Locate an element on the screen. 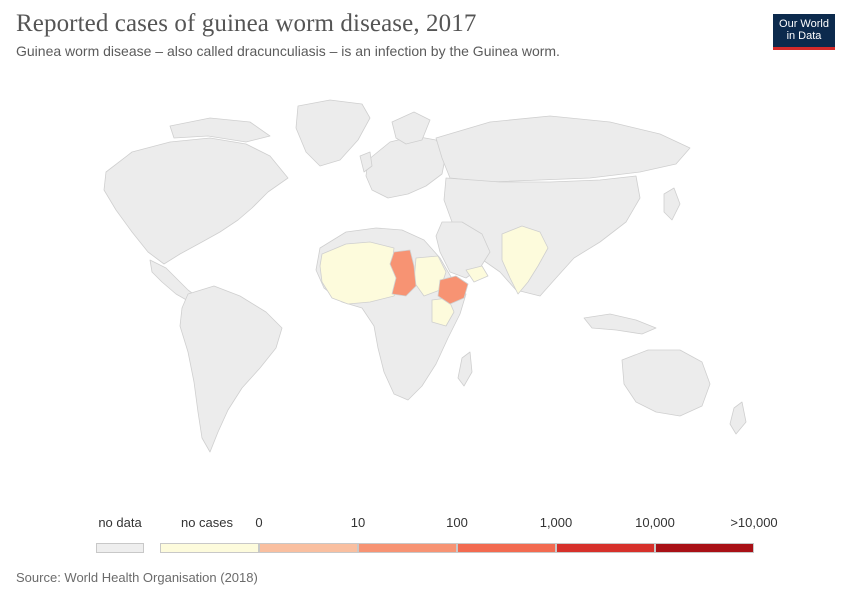 This screenshot has height=600, width=850. region-north-america is located at coordinates (196, 201).